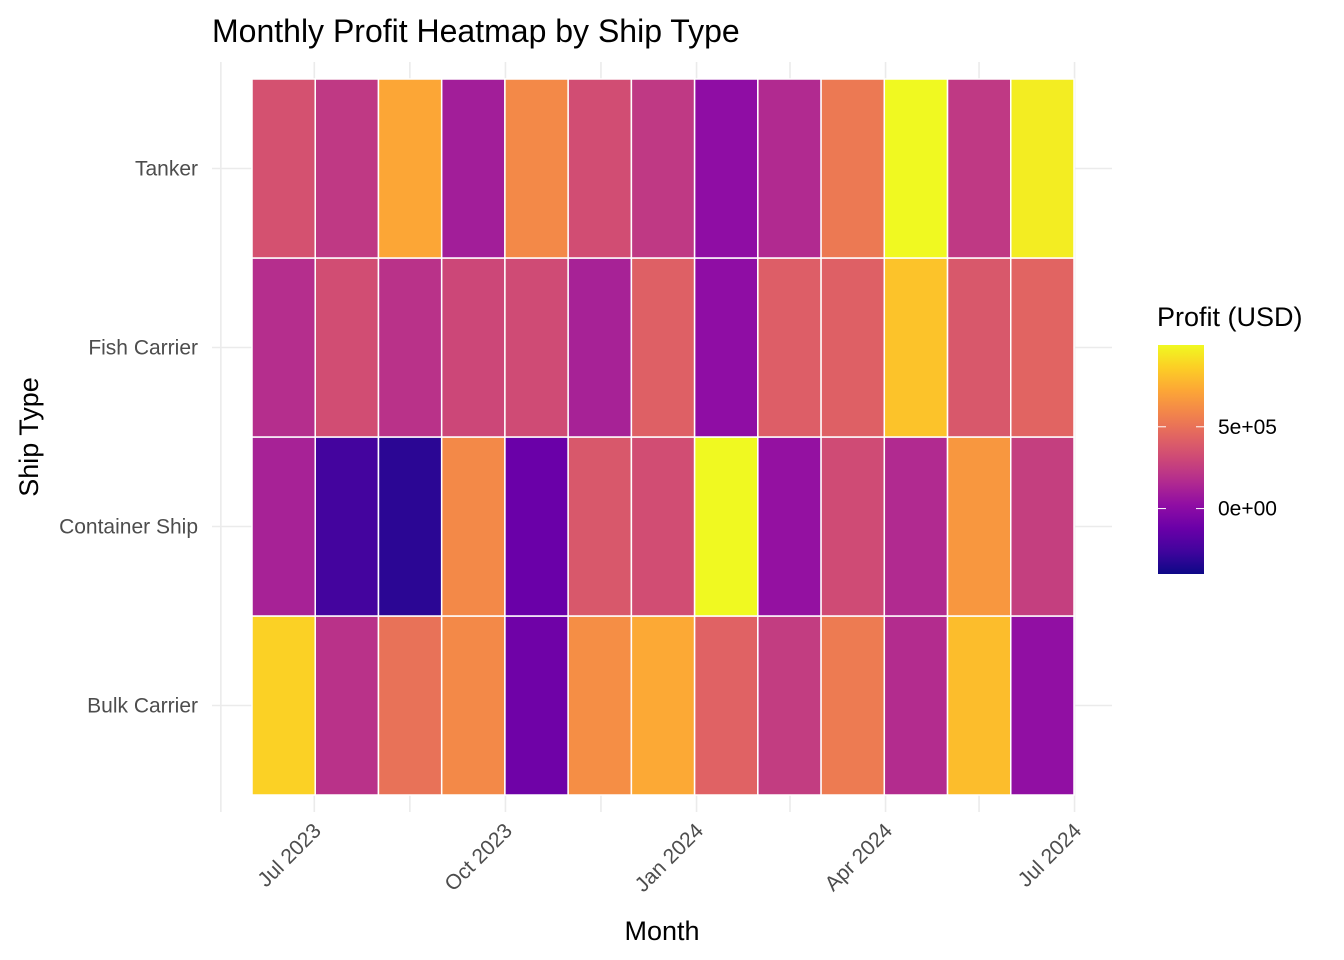  What do you see at coordinates (476, 31) in the screenshot?
I see `chart-title: Monthly Profit Heatmap by Ship Type` at bounding box center [476, 31].